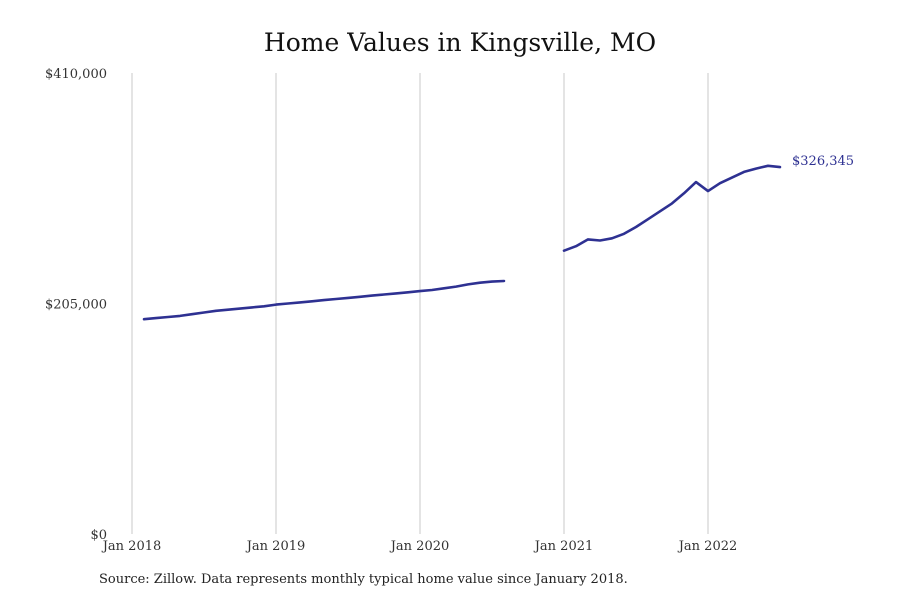 The height and width of the screenshot is (600, 900). I want to click on y-tick-label: $0, so click(98, 535).